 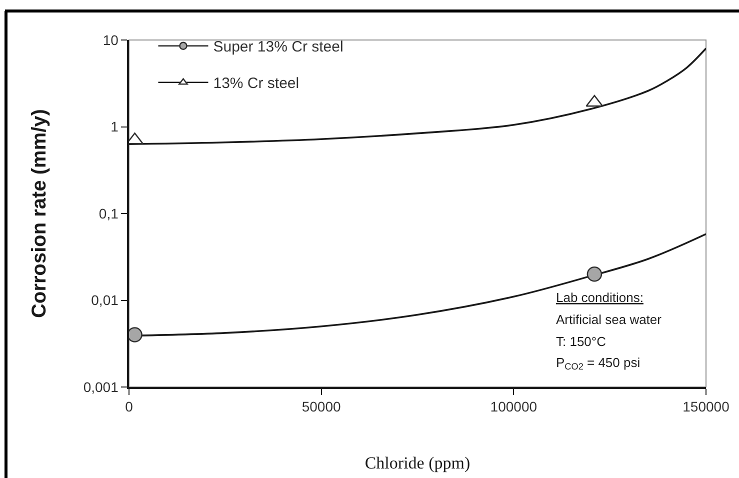 What do you see at coordinates (598, 363) in the screenshot?
I see `annotation: P$_{CO2}$ = 450 psi` at bounding box center [598, 363].